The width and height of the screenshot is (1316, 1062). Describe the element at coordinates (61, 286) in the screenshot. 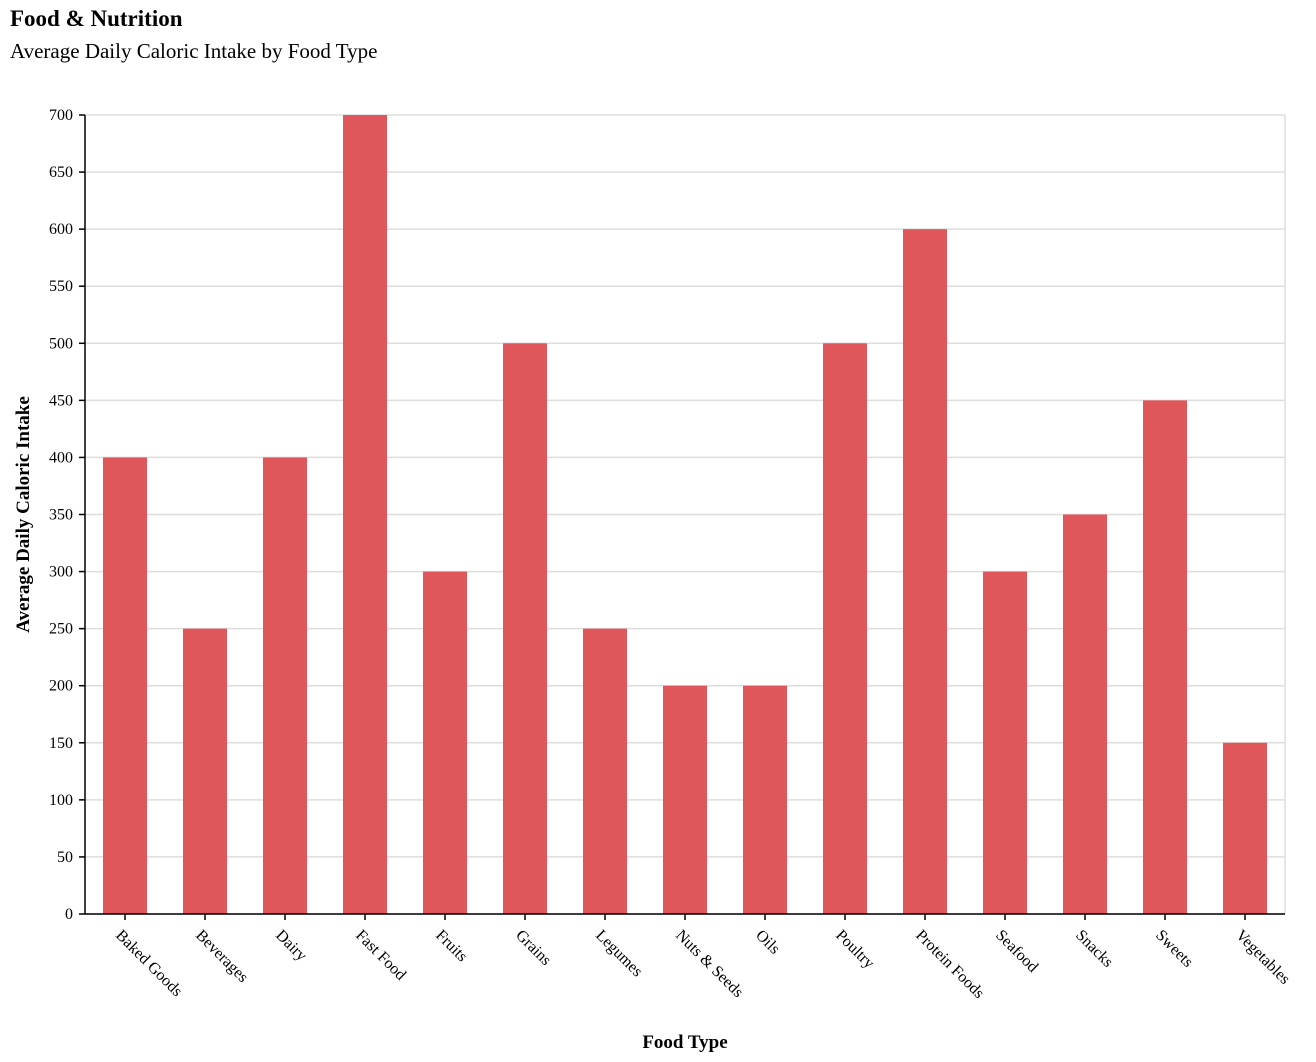

I see `y-tick-label: 550` at that location.